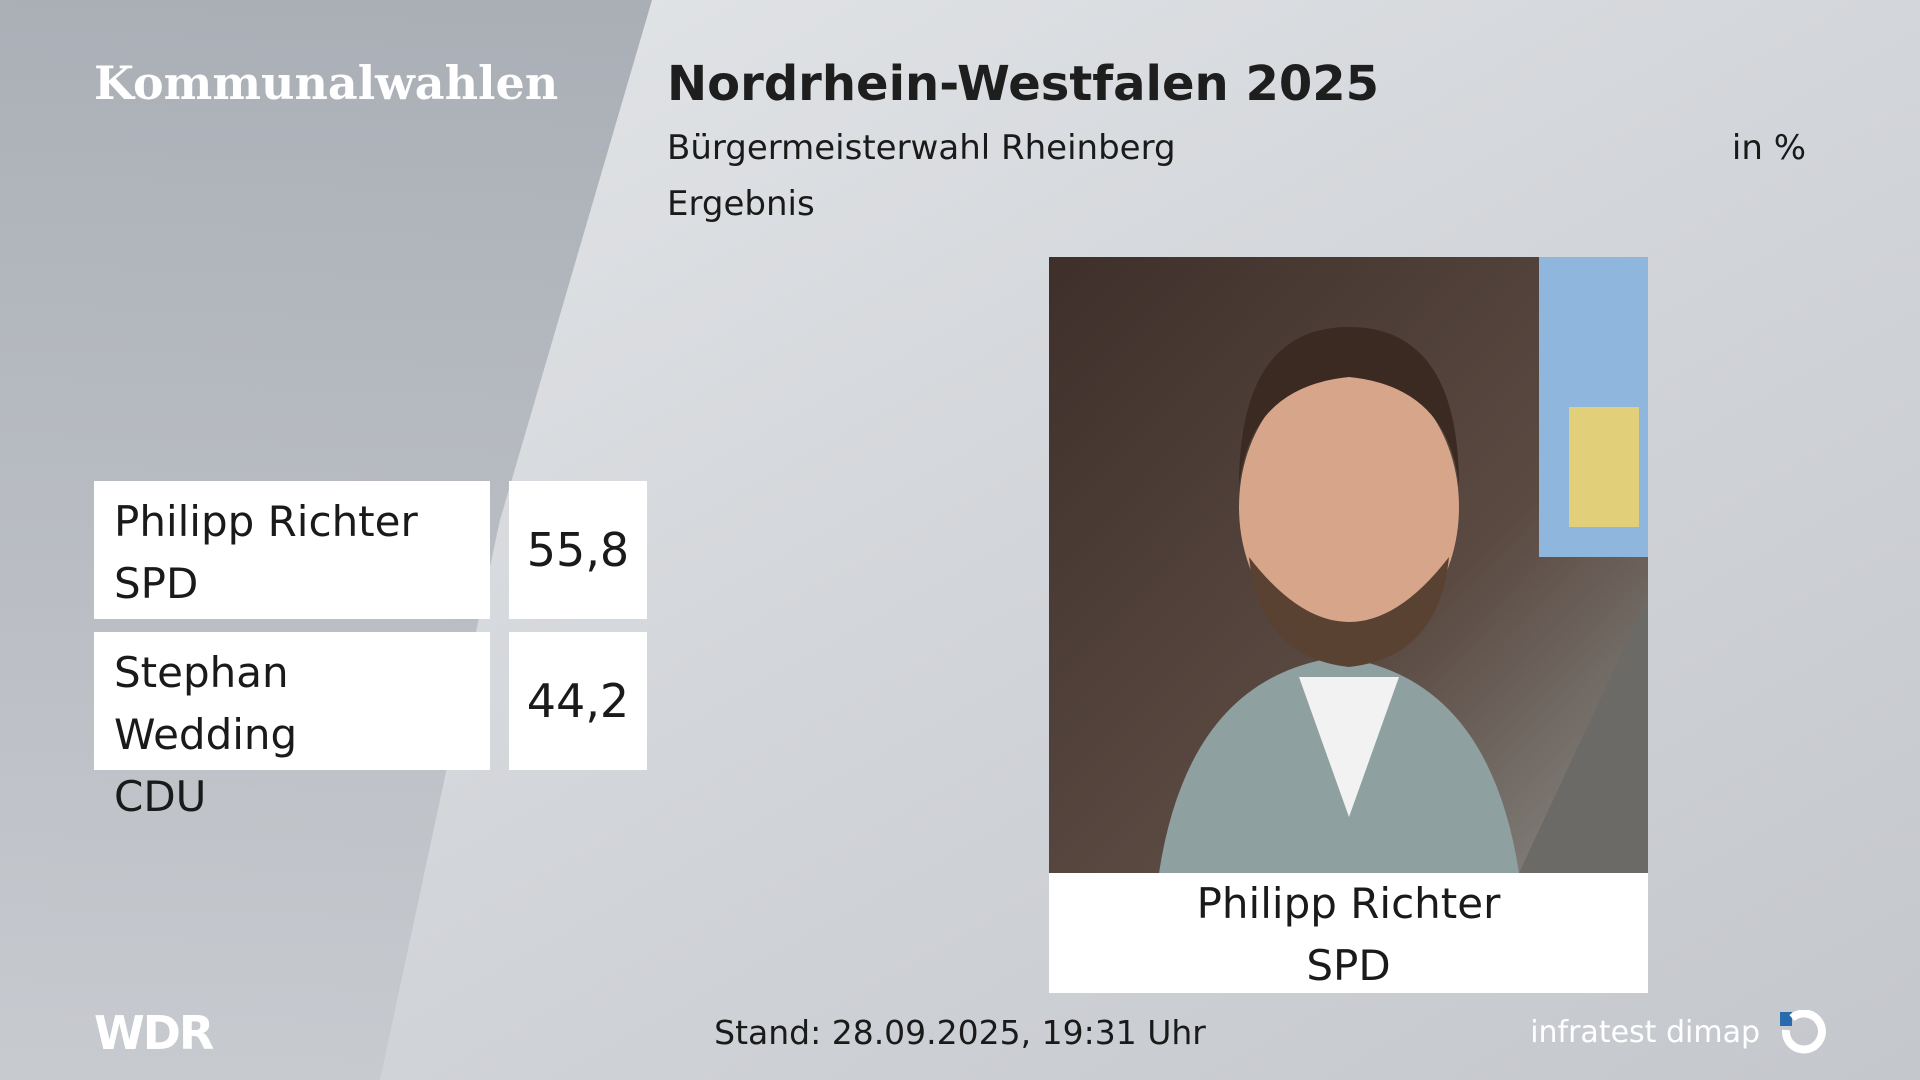  I want to click on party: SPD, so click(156, 583).